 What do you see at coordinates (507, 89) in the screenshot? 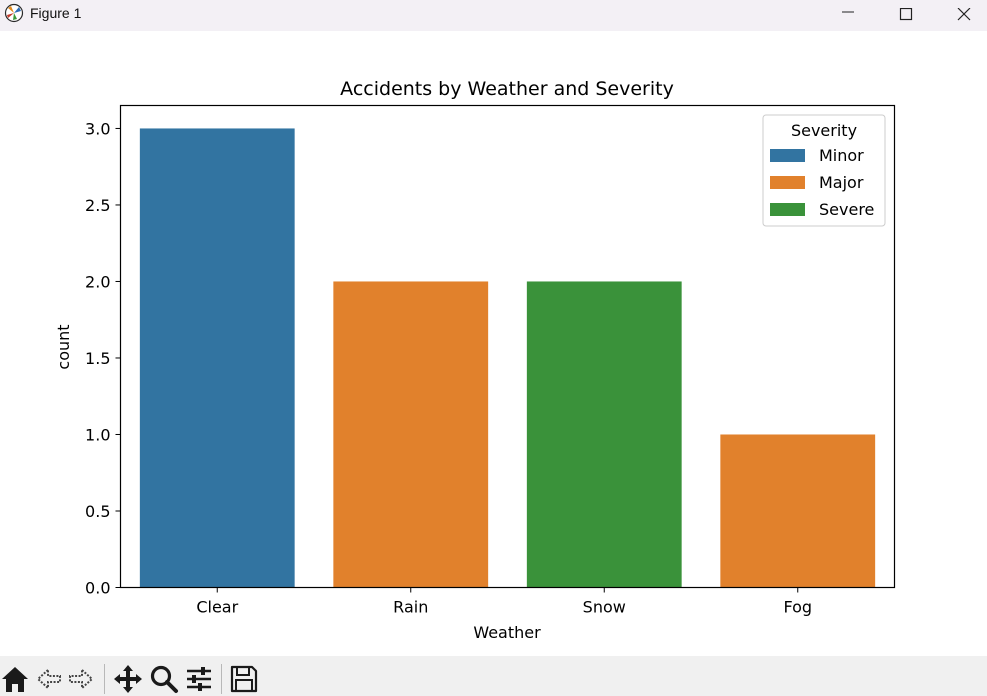
I see `chart-title: Accidents by Weather and Severity` at bounding box center [507, 89].